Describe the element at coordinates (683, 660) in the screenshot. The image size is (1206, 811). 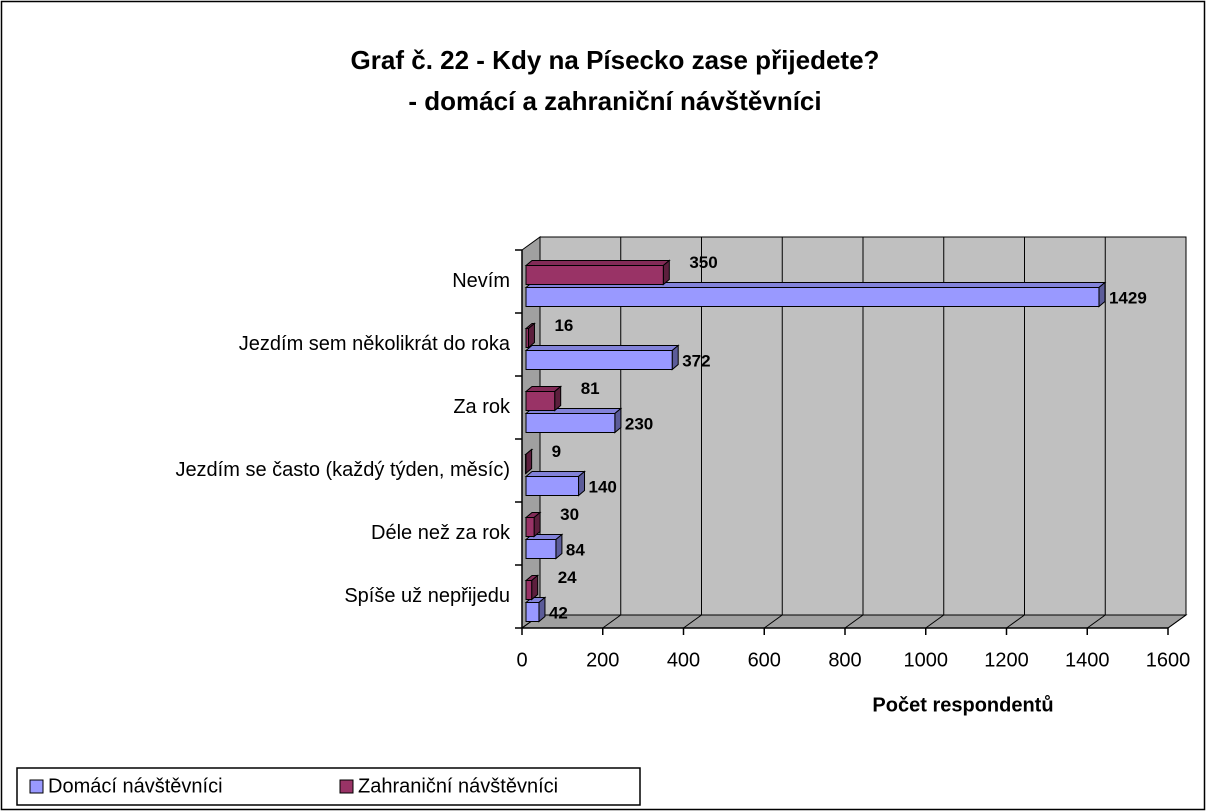
I see `x-tick-label: 400` at that location.